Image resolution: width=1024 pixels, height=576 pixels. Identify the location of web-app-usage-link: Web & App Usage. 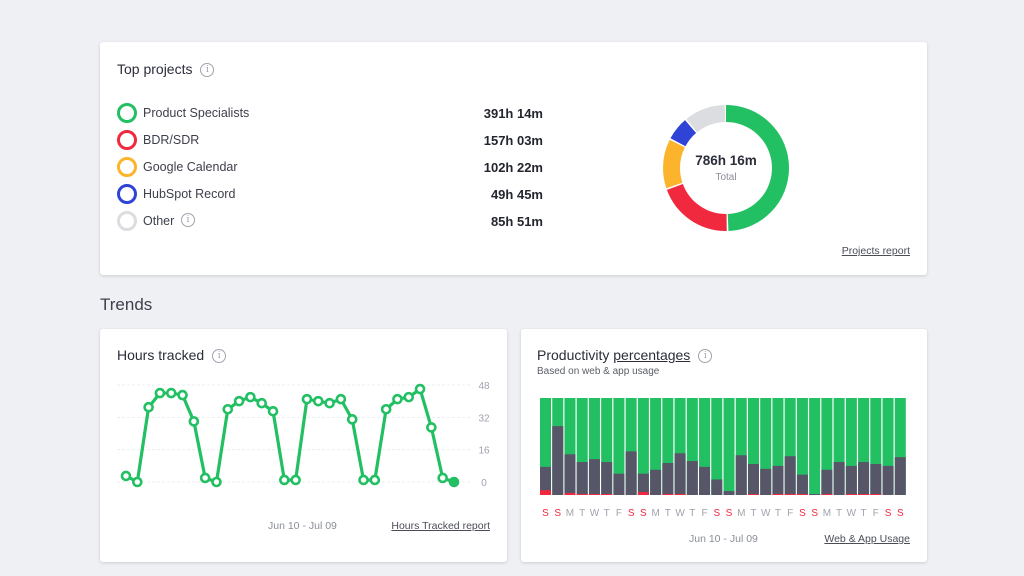
(867, 539).